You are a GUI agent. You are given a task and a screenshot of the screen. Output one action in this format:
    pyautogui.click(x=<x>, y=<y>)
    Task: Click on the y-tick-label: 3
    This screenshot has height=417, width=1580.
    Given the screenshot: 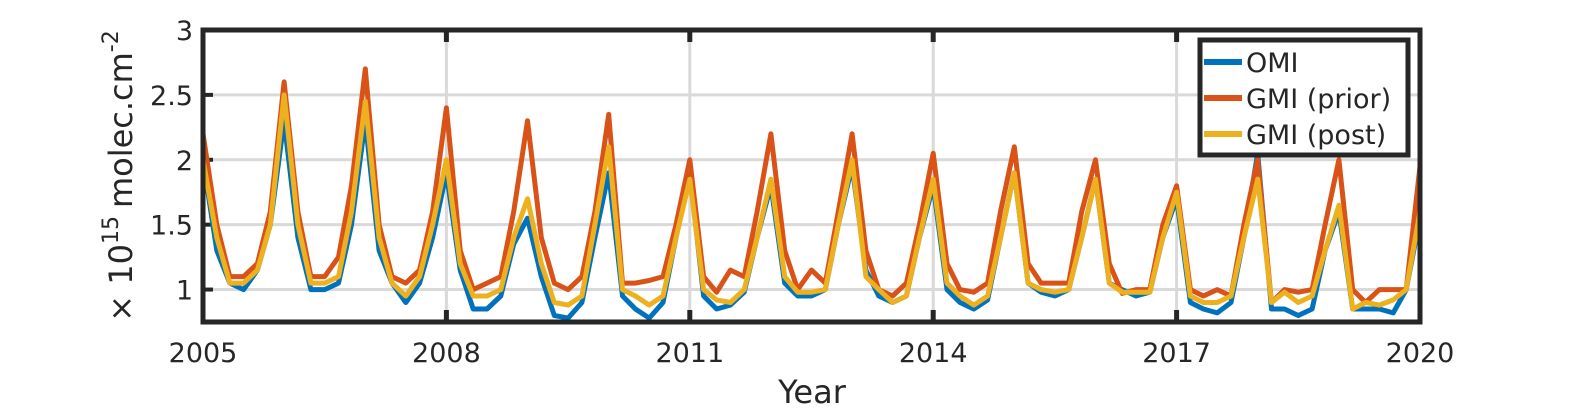 What is the action you would take?
    pyautogui.click(x=184, y=31)
    